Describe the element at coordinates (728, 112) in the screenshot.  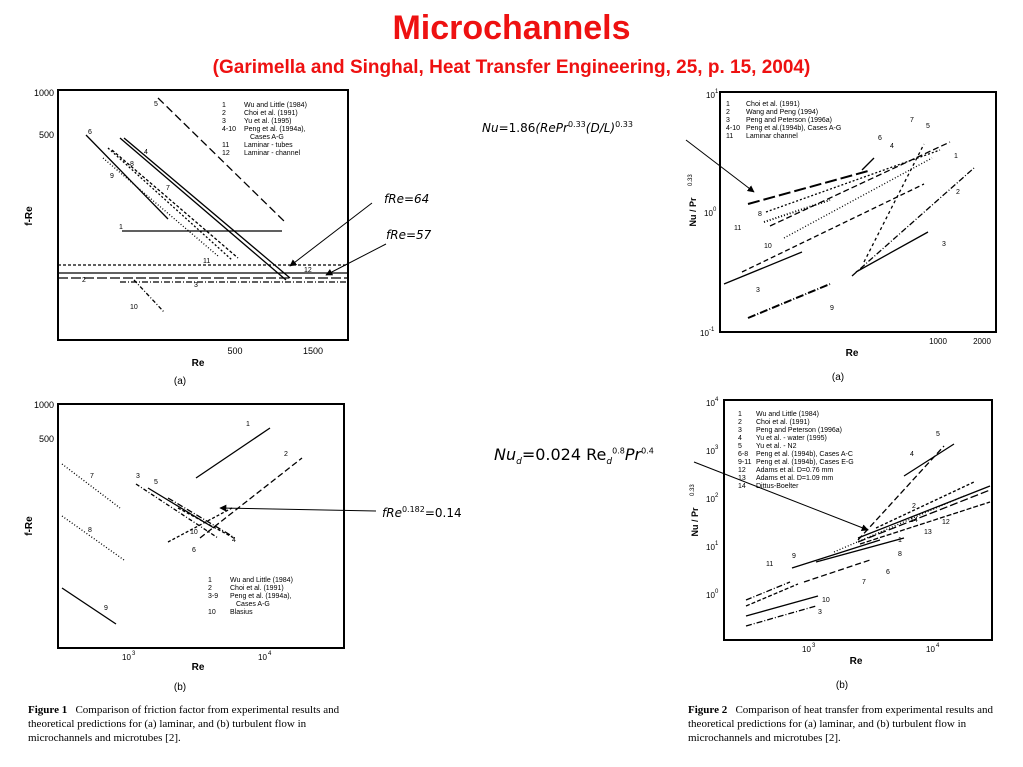
I see `legend-key: 2` at that location.